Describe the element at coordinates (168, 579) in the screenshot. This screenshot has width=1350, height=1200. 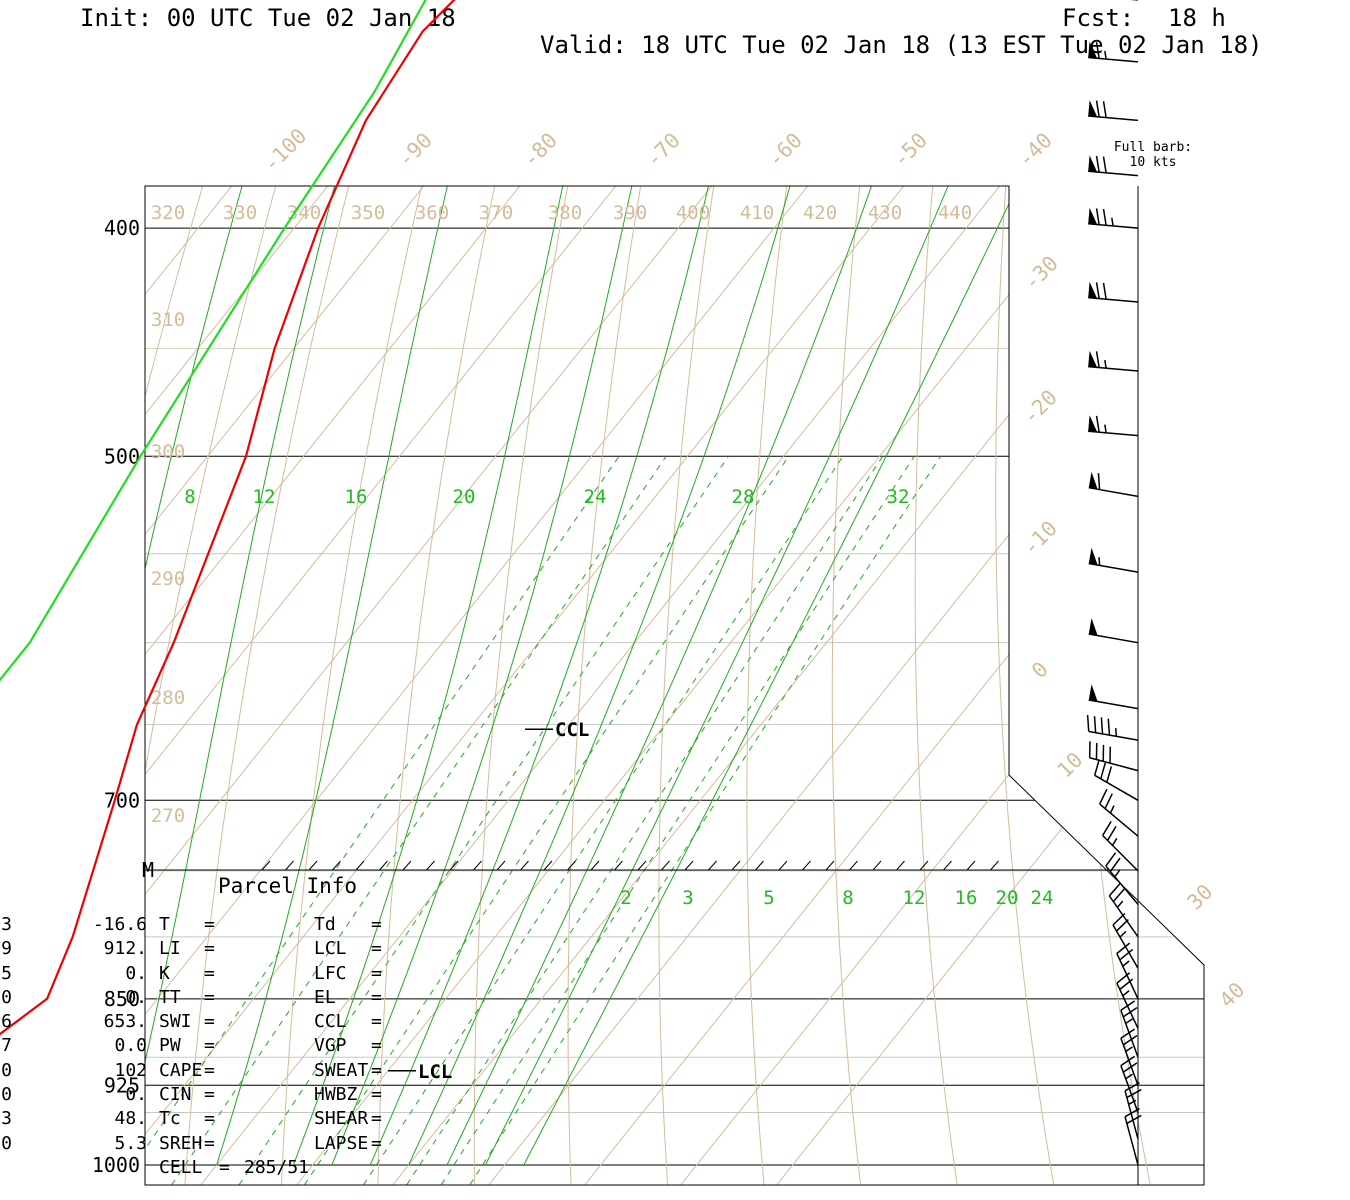
I see `theta-label: 290` at that location.